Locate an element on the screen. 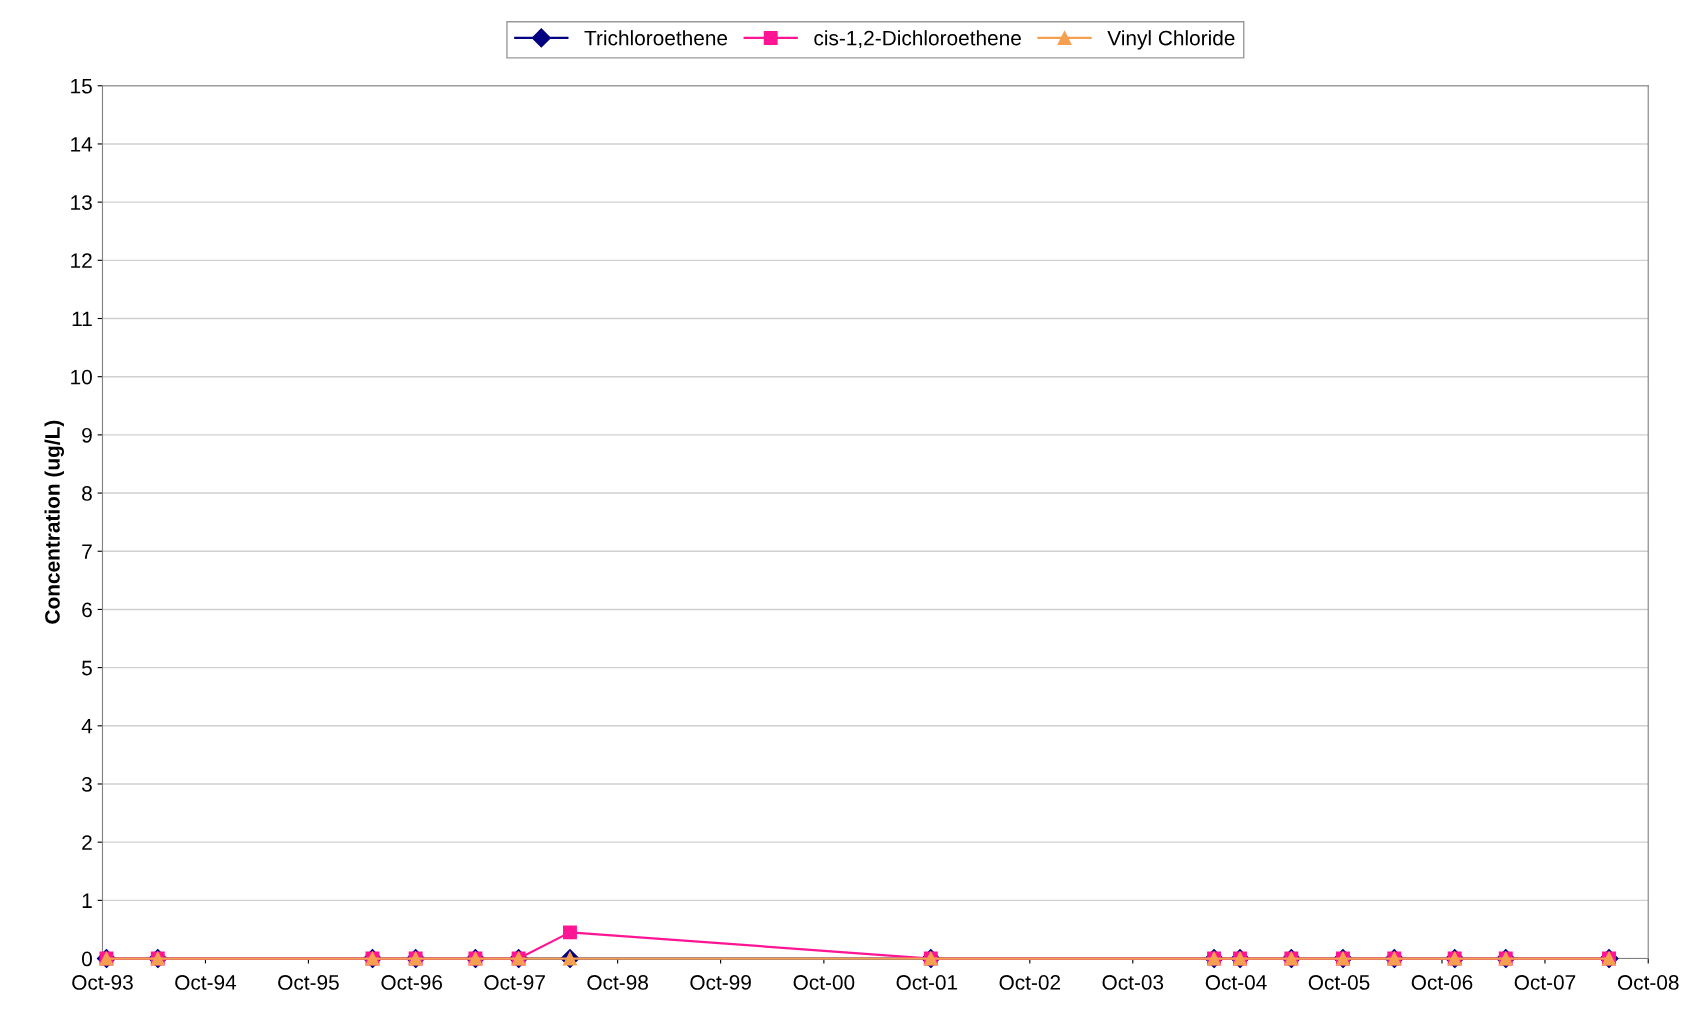 This screenshot has height=1009, width=1708. y-tick-label: 15 is located at coordinates (81, 86).